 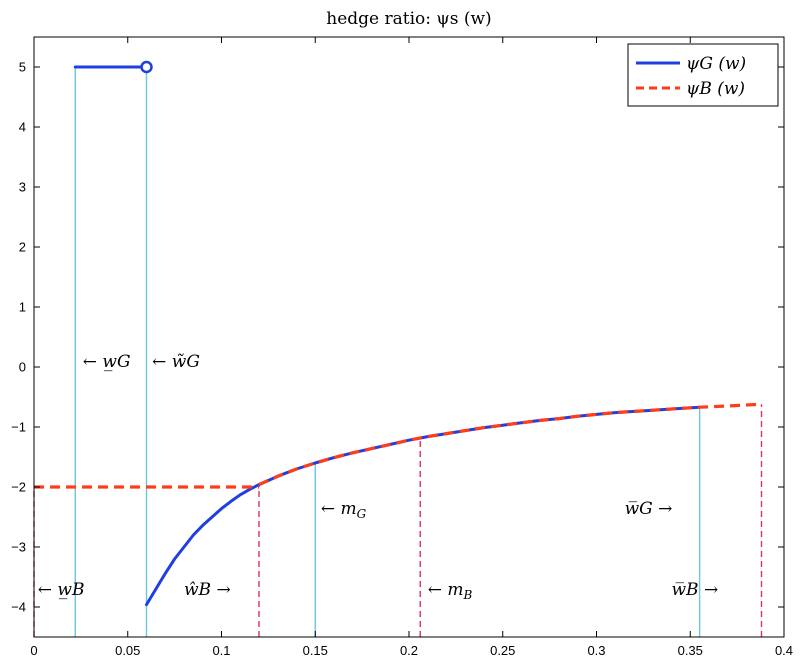 What do you see at coordinates (127, 650) in the screenshot?
I see `x-tick-label: 0.05` at bounding box center [127, 650].